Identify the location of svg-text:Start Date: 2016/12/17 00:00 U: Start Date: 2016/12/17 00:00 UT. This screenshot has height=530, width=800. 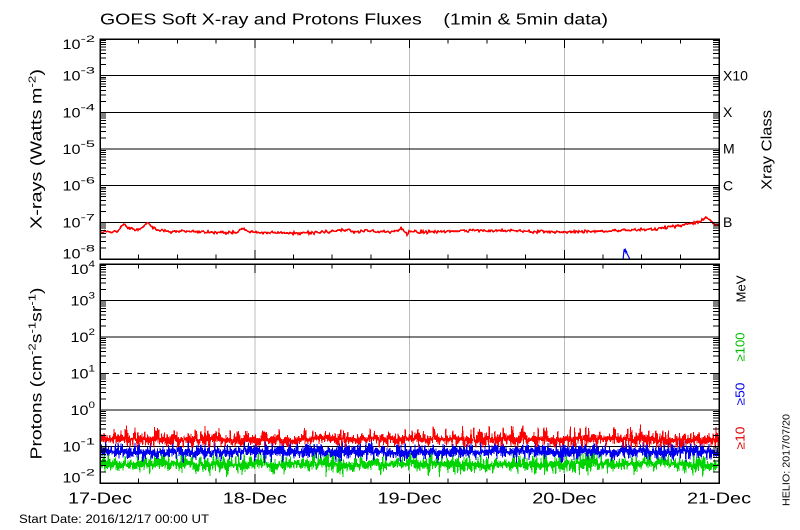
(114, 520).